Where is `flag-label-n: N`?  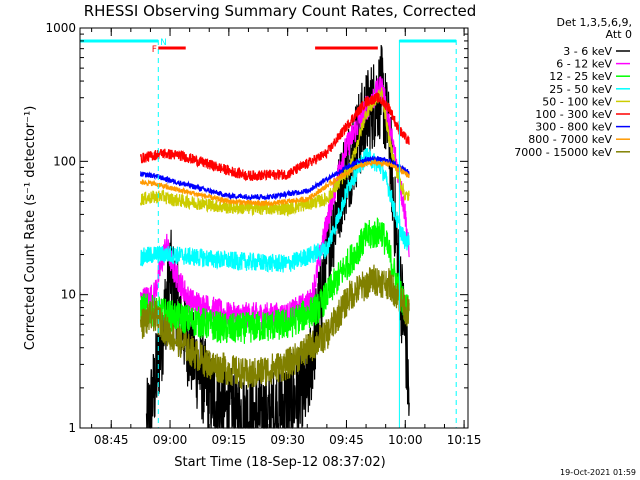
flag-label-n: N is located at coordinates (163, 43).